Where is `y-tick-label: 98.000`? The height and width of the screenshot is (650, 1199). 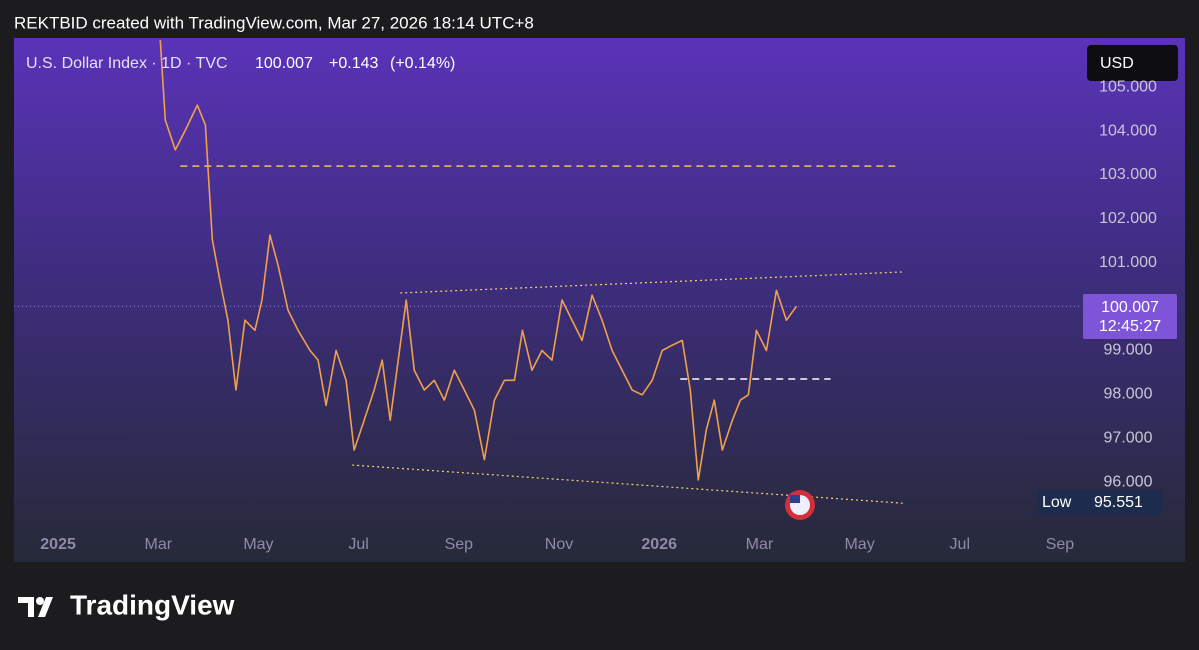
y-tick-label: 98.000 is located at coordinates (1128, 394).